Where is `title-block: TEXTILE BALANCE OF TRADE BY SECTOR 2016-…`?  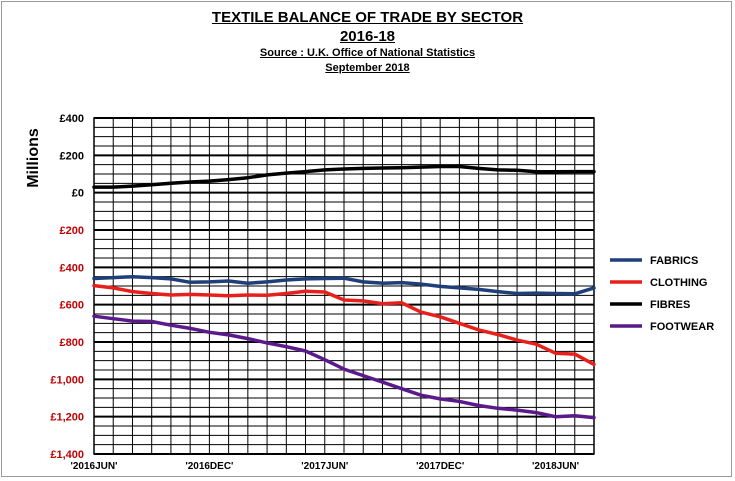 title-block: TEXTILE BALANCE OF TRADE BY SECTOR 2016-… is located at coordinates (367, 42).